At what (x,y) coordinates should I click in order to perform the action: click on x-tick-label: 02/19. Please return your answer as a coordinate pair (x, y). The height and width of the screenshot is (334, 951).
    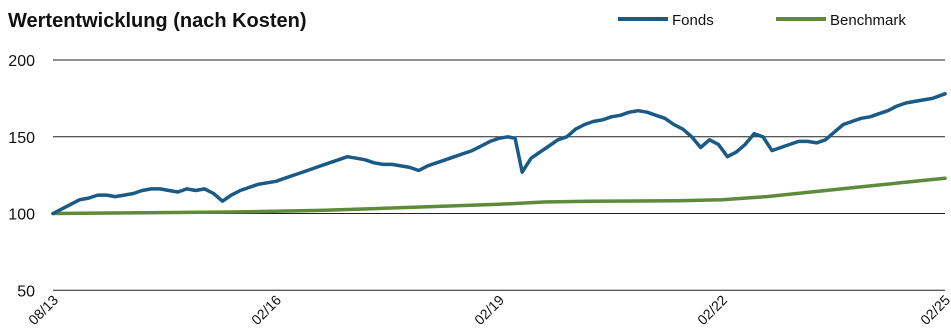
    Looking at the image, I should click on (489, 310).